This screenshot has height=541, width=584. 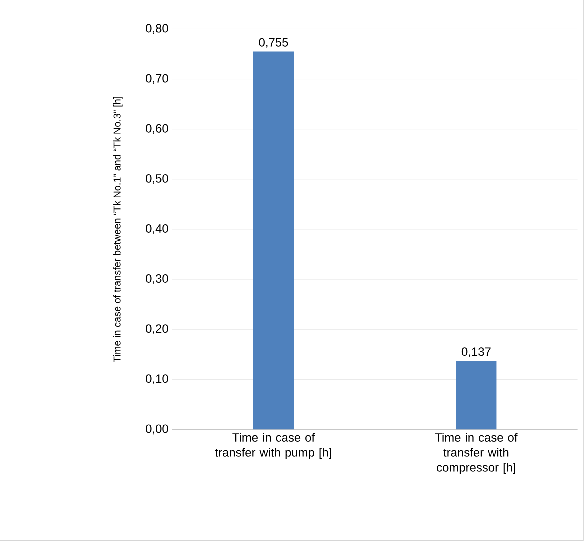 I want to click on y-tick-label: 0,60, so click(x=157, y=129).